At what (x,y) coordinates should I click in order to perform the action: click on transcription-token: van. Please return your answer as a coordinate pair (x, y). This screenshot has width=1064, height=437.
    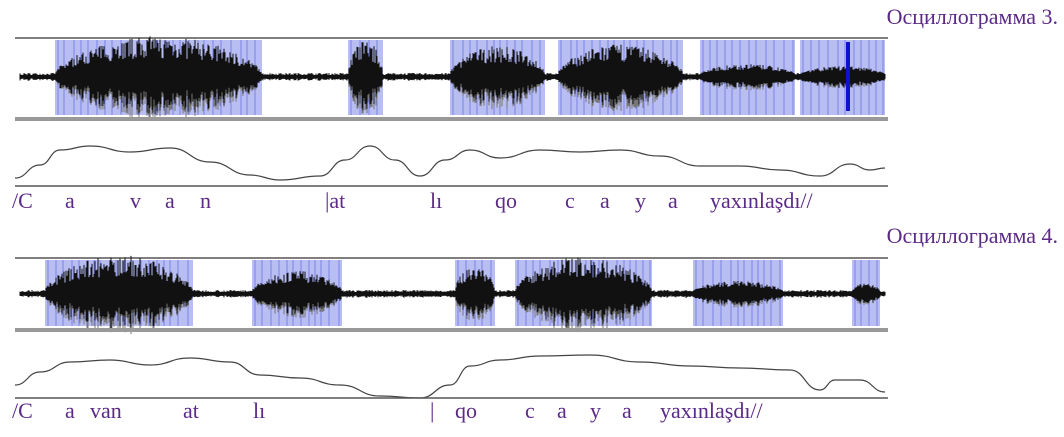
    Looking at the image, I should click on (106, 410).